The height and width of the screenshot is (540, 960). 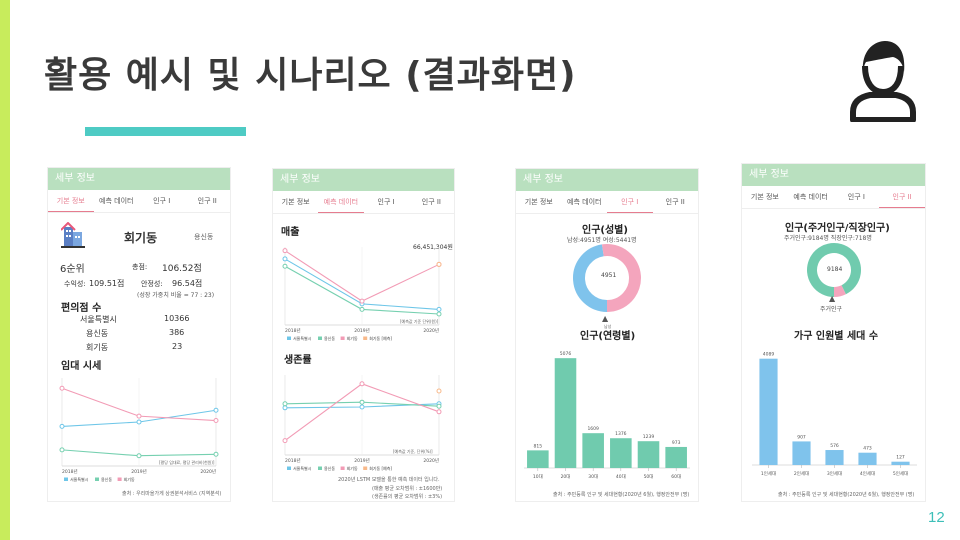 I want to click on gender-donut-chart, so click(x=607, y=278).